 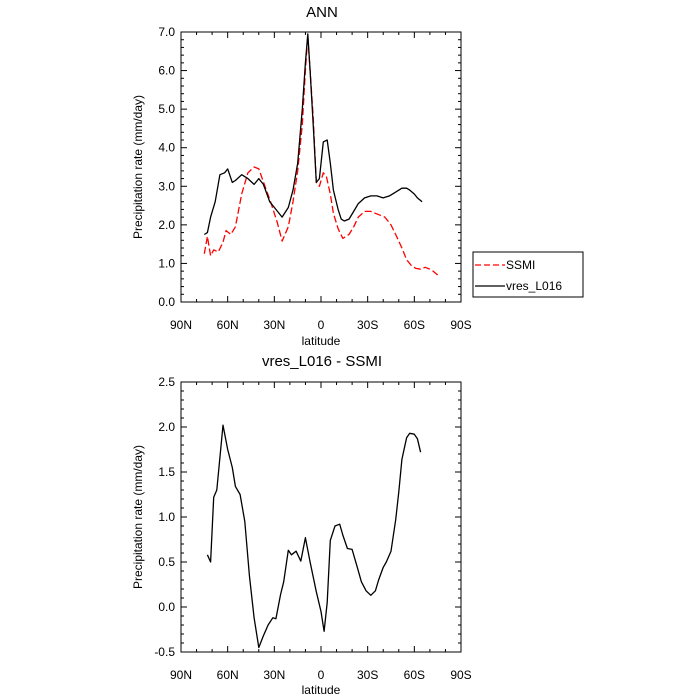 What do you see at coordinates (166, 32) in the screenshot?
I see `y-tick-label: 7.0` at bounding box center [166, 32].